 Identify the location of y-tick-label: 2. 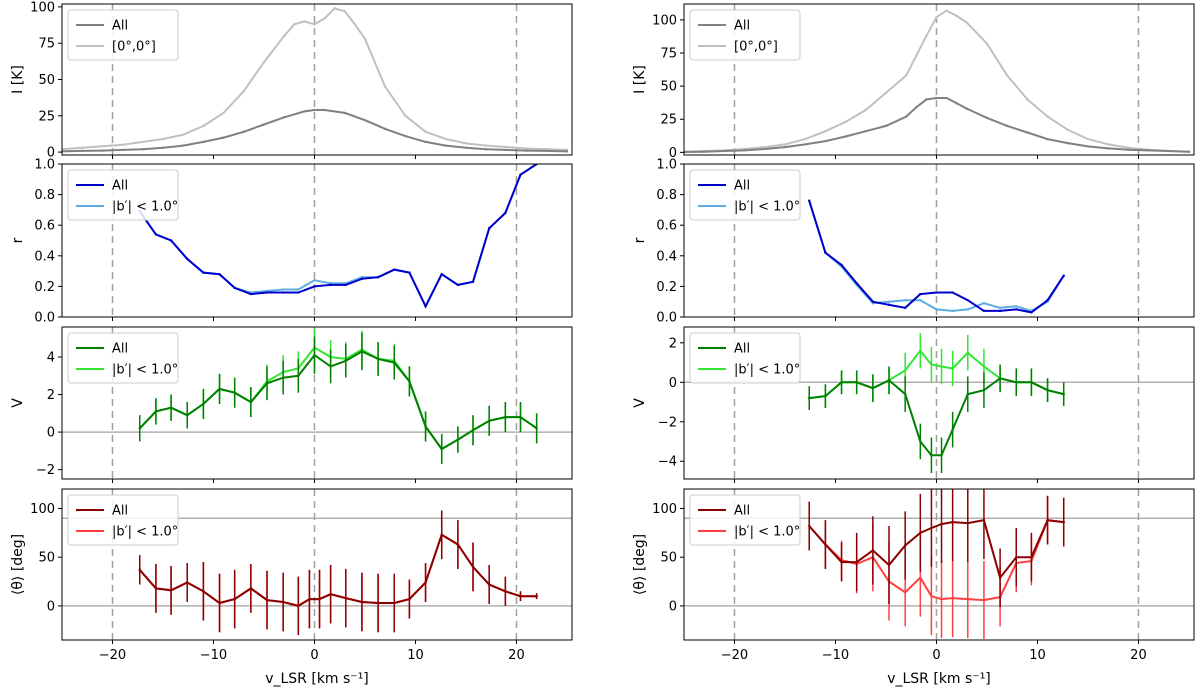
(51, 395).